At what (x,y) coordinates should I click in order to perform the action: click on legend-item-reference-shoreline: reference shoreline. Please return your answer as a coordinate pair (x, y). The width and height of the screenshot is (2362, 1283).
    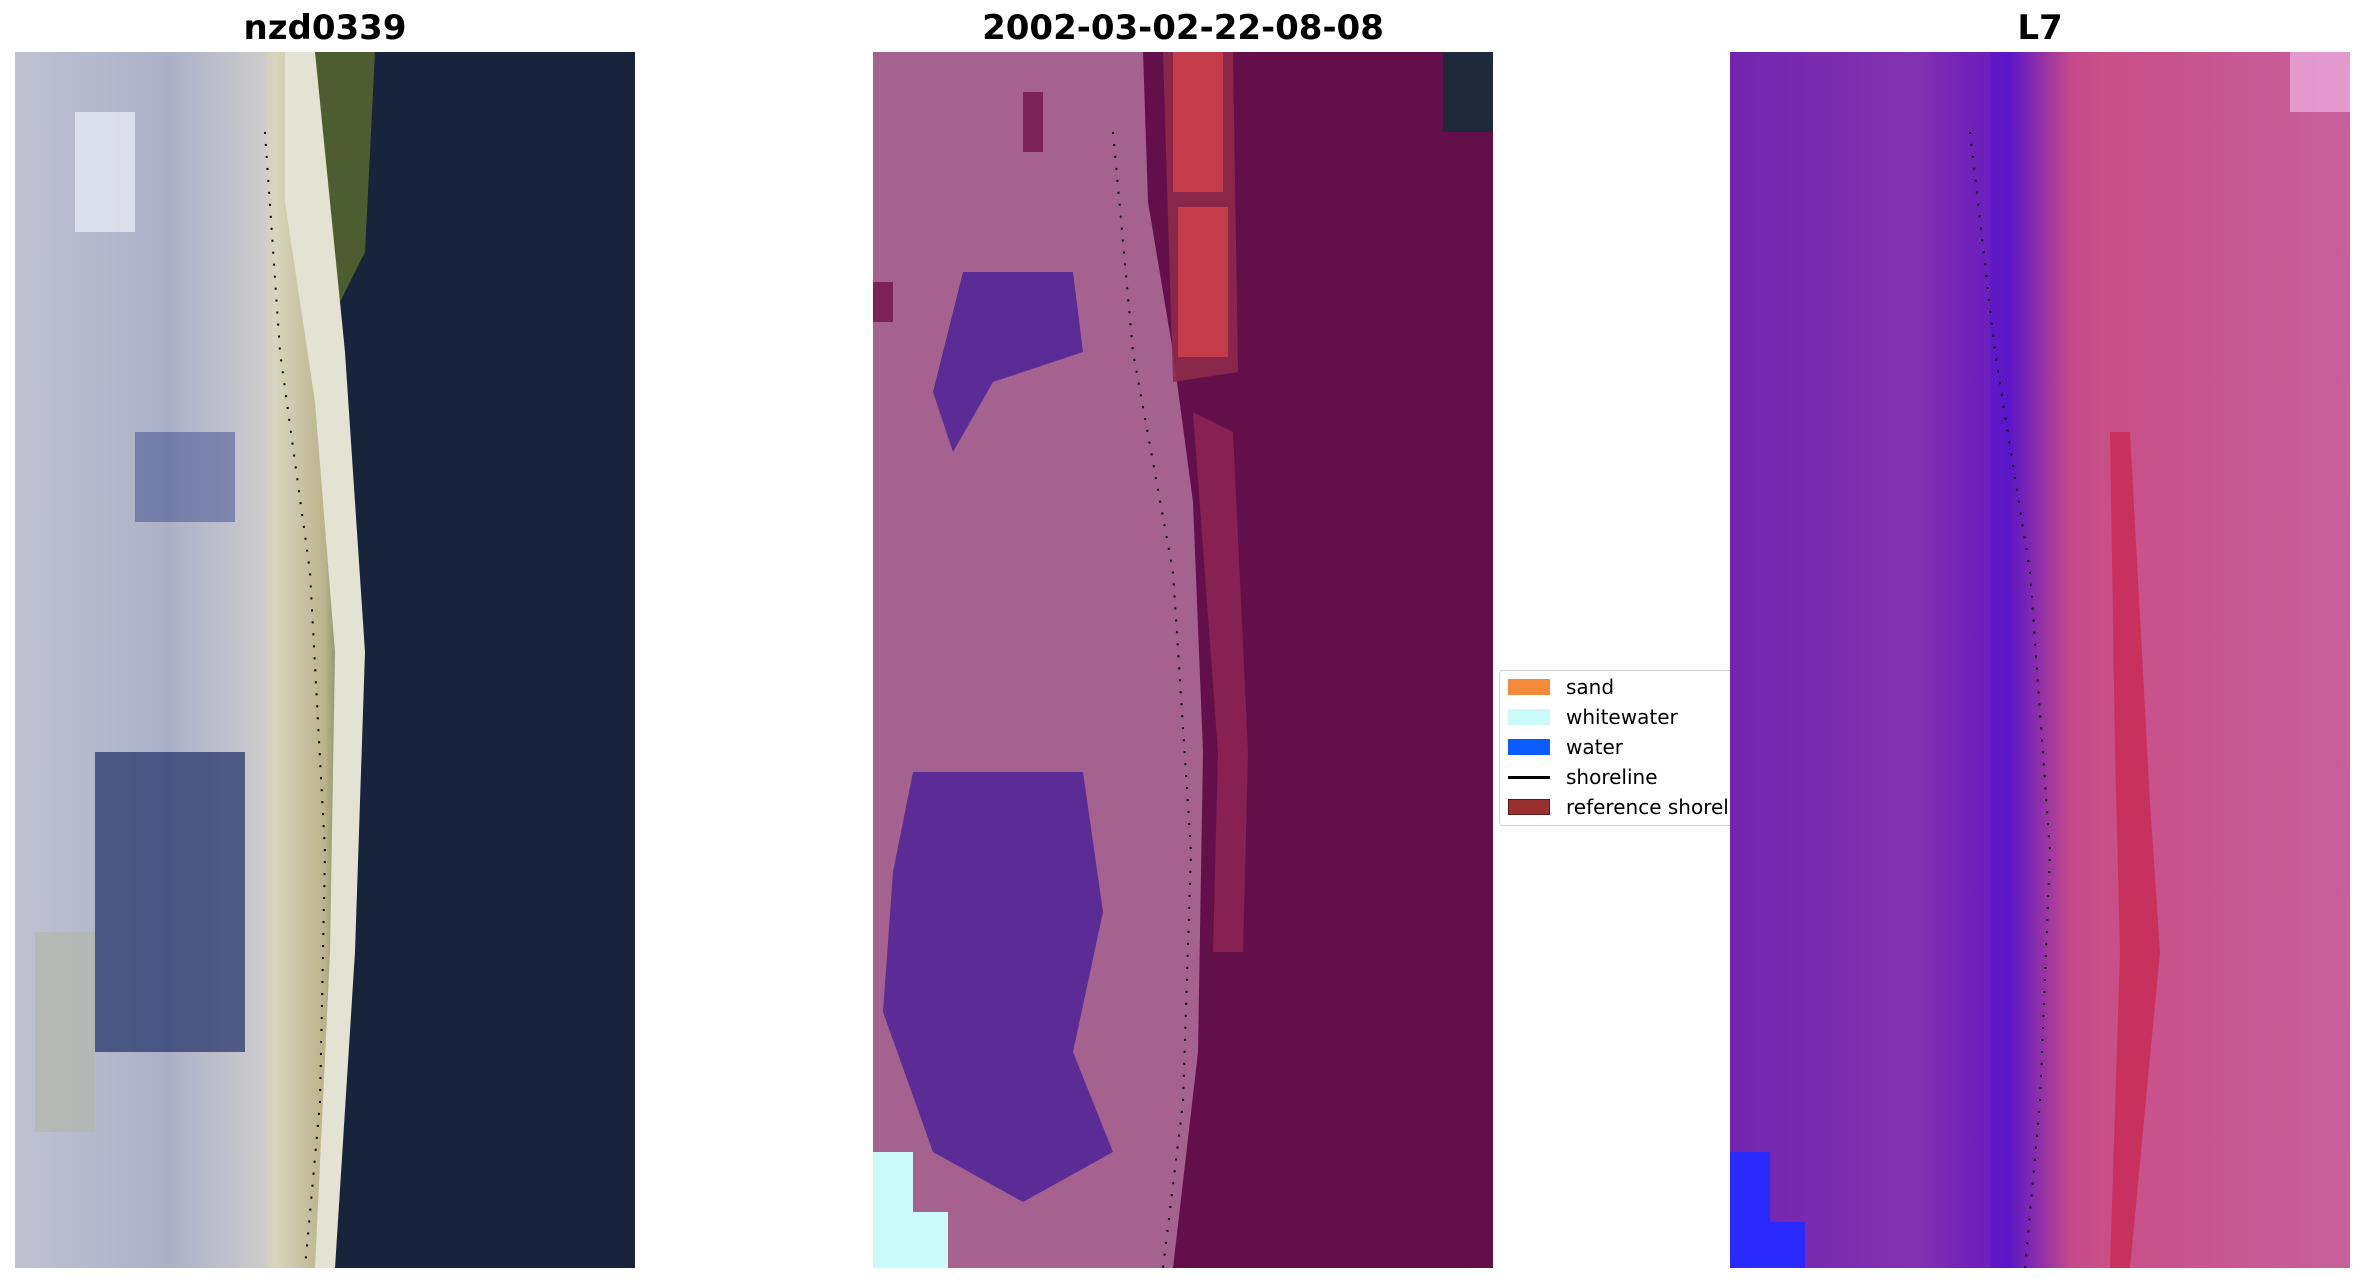
    Looking at the image, I should click on (1623, 807).